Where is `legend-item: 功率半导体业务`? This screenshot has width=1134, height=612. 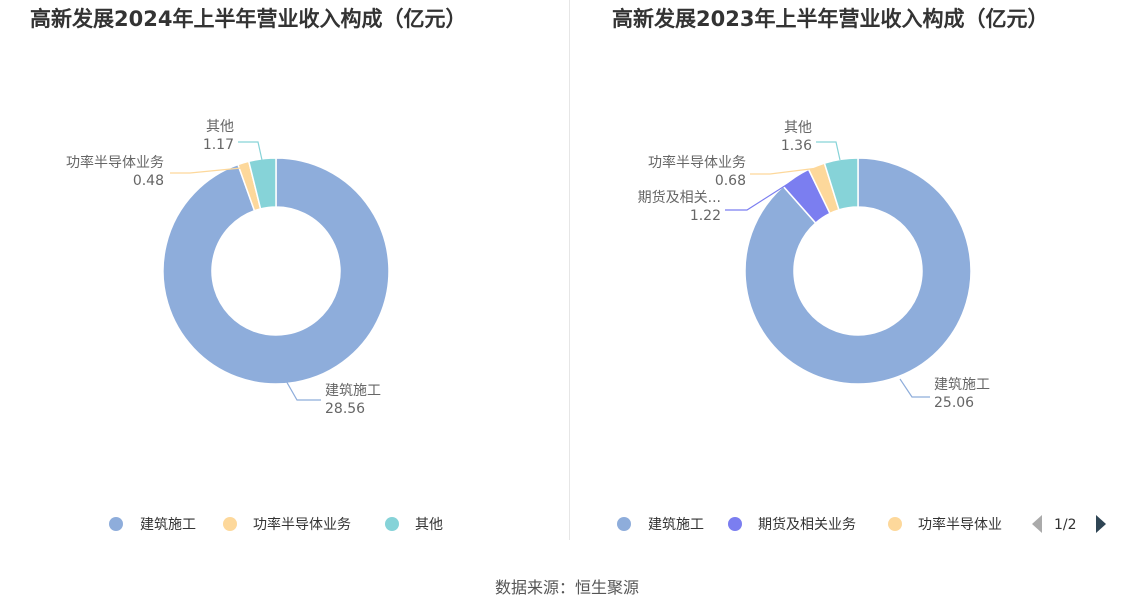
legend-item: 功率半导体业务 is located at coordinates (287, 524).